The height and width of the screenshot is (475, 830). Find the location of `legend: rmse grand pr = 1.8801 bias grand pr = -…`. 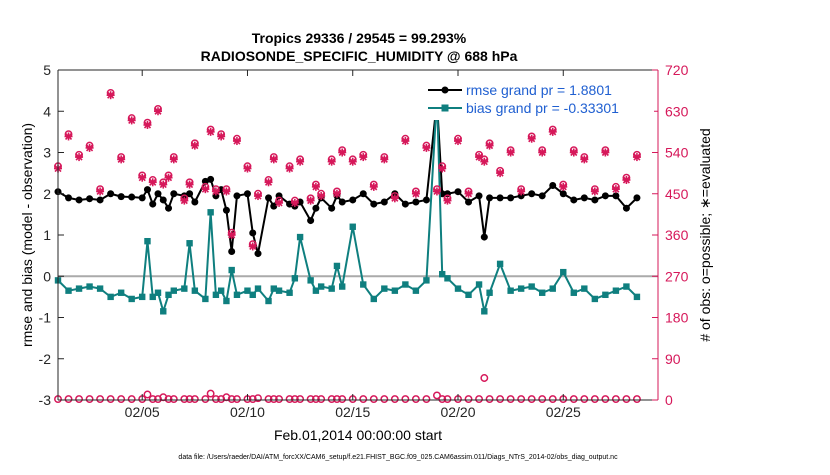

legend: rmse grand pr = 1.8801 bias grand pr = -… is located at coordinates (538, 98).